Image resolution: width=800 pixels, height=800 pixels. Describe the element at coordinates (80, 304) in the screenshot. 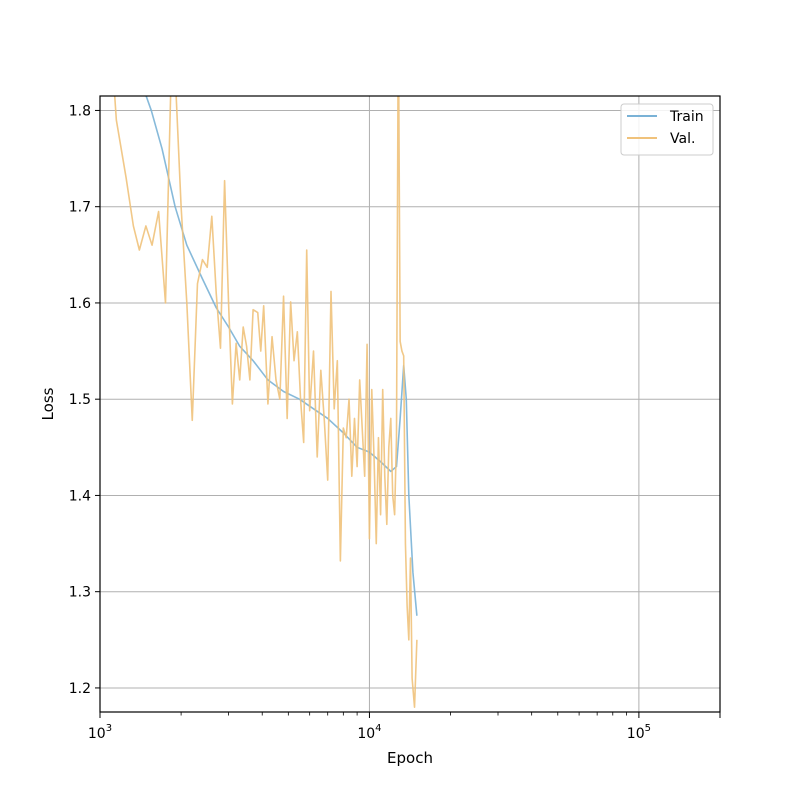

I see `y-tick-label: 1.6` at that location.